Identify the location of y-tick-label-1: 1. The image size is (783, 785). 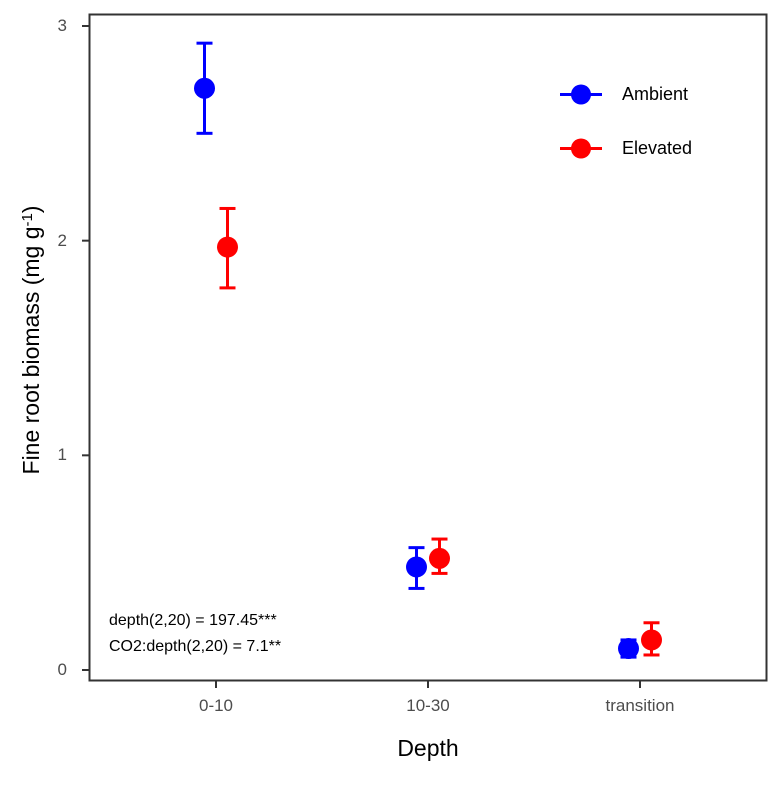
(62, 454).